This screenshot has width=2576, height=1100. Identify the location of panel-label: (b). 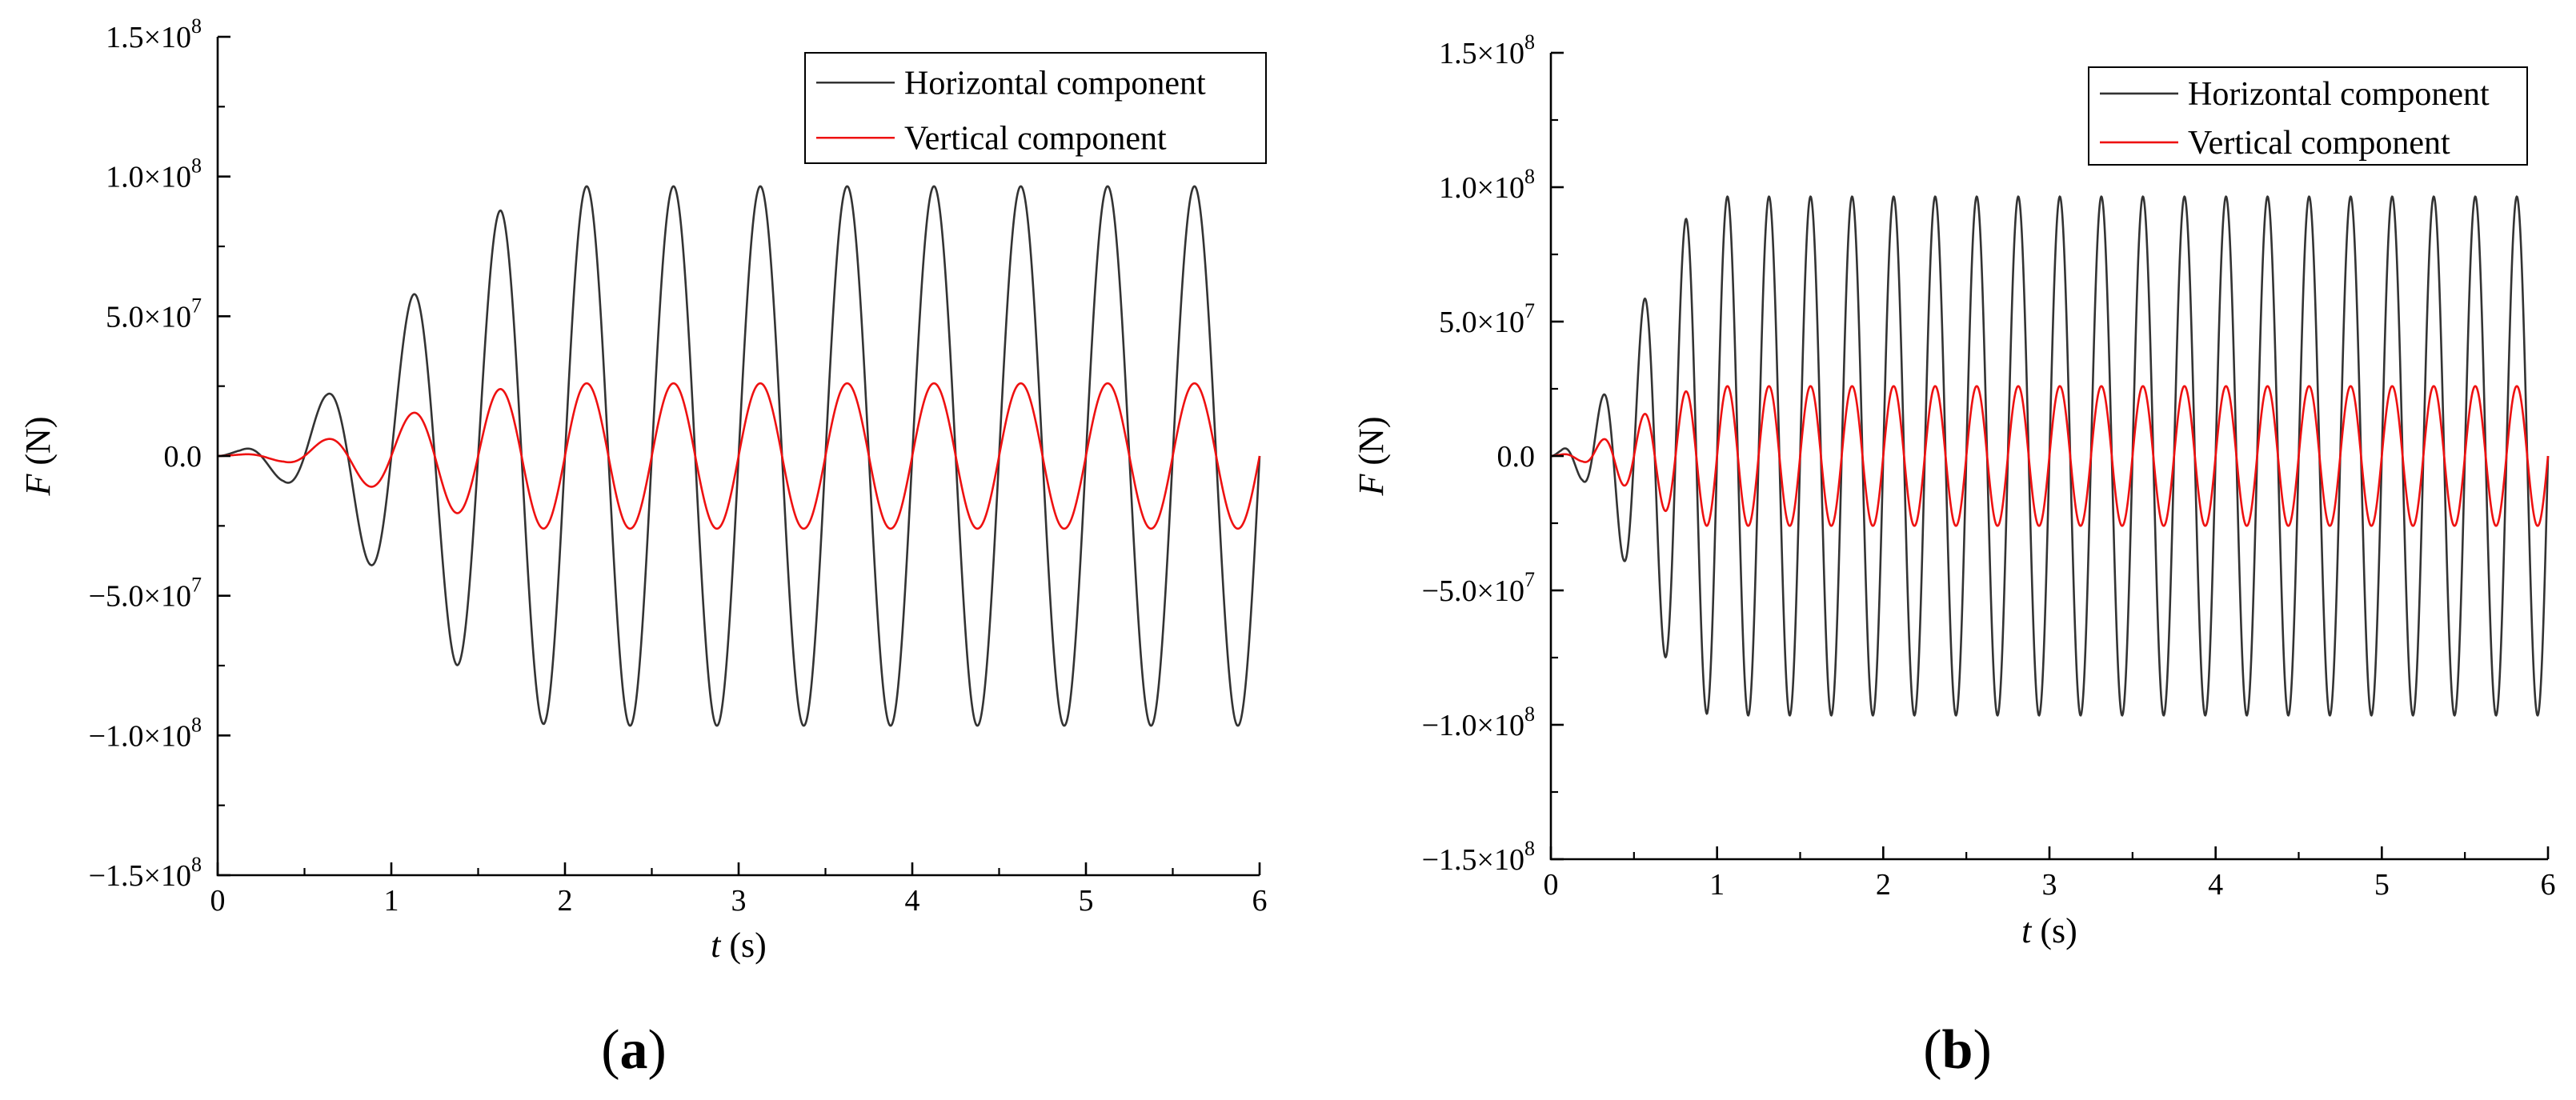
(1957, 1050).